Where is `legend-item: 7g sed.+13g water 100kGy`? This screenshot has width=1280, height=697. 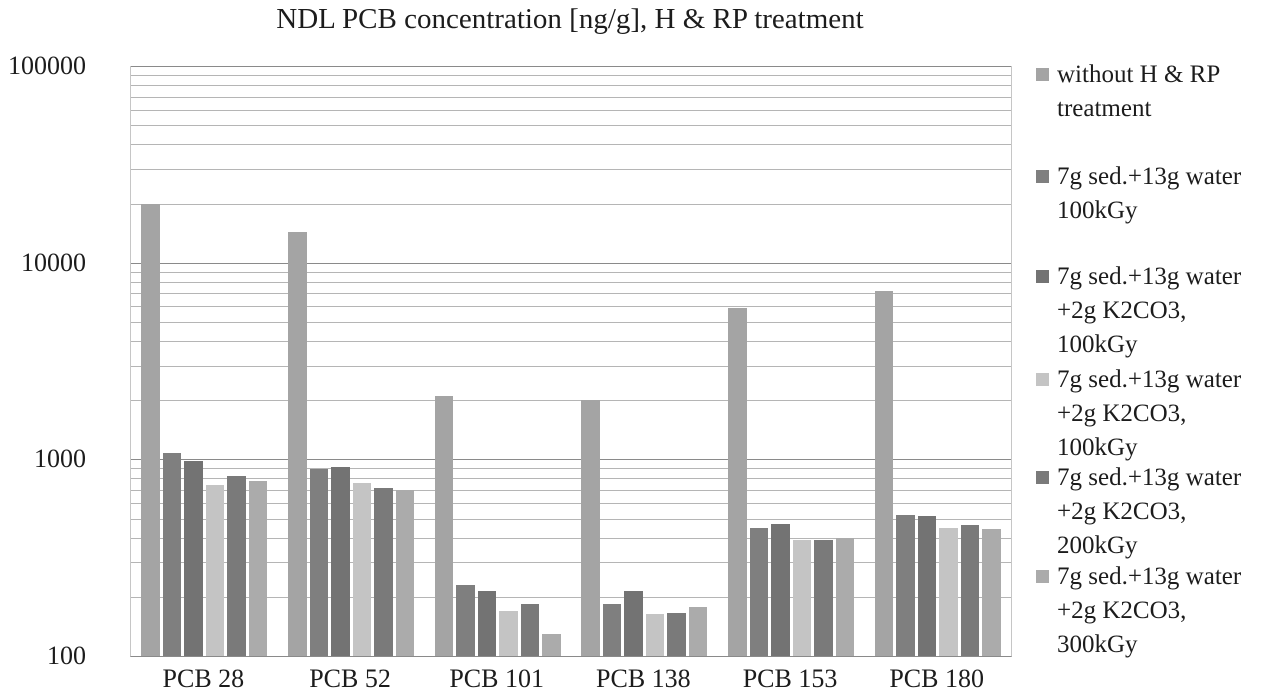 legend-item: 7g sed.+13g water 100kGy is located at coordinates (1158, 194).